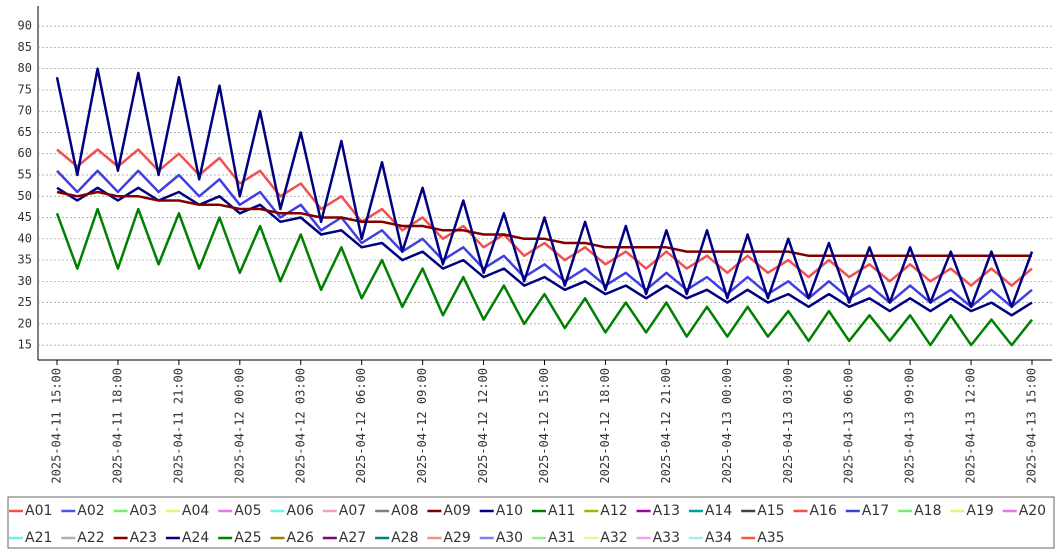 Image resolution: width=1056 pixels, height=549 pixels. I want to click on legend-label: A22, so click(90, 538).